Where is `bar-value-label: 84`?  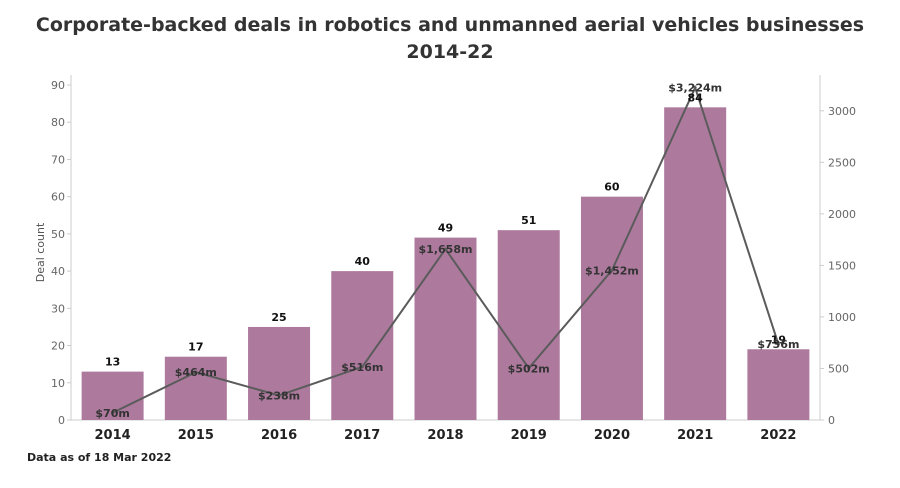 bar-value-label: 84 is located at coordinates (696, 97).